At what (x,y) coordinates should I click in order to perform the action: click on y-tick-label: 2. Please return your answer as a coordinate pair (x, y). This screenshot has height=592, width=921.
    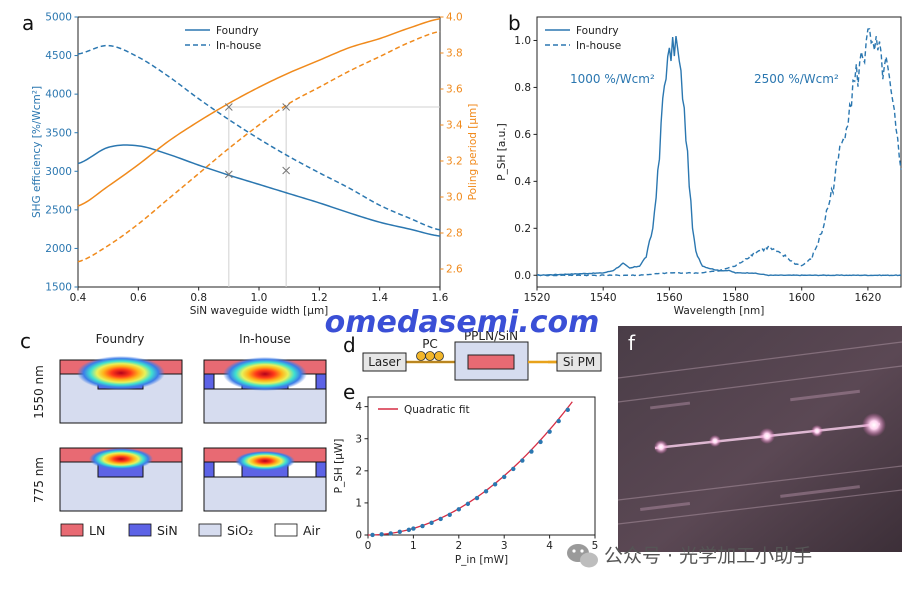
    Looking at the image, I should click on (358, 471).